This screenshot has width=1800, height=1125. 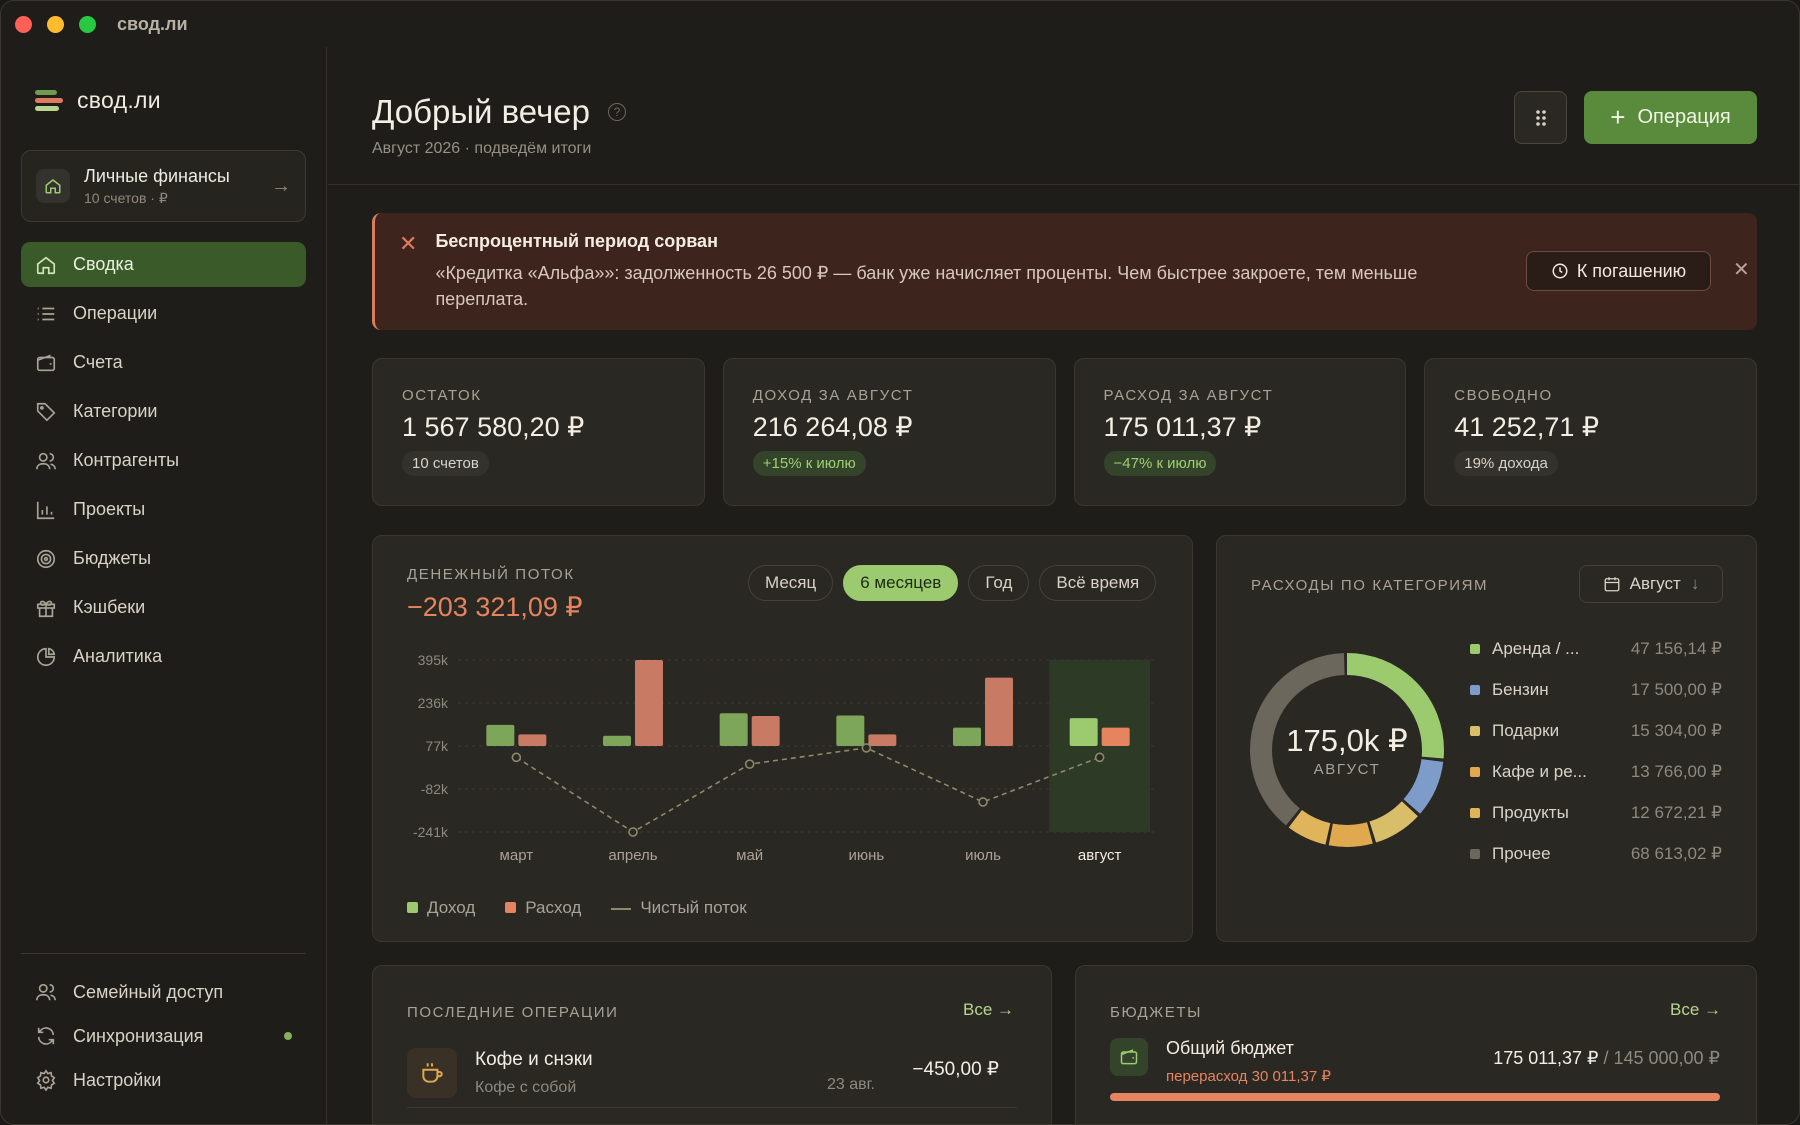 What do you see at coordinates (1596, 853) in the screenshot?
I see `category-row: Прочее 68 613,02 ₽` at bounding box center [1596, 853].